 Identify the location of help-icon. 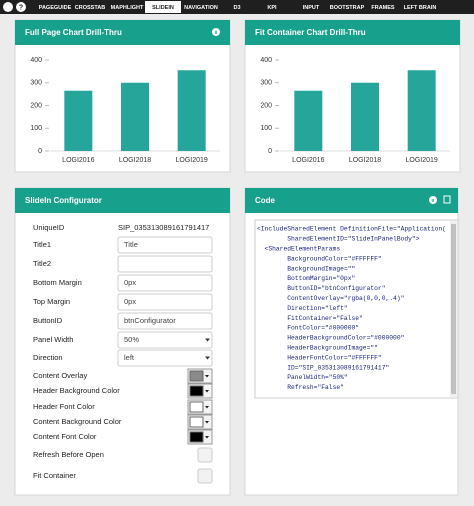
(21, 7).